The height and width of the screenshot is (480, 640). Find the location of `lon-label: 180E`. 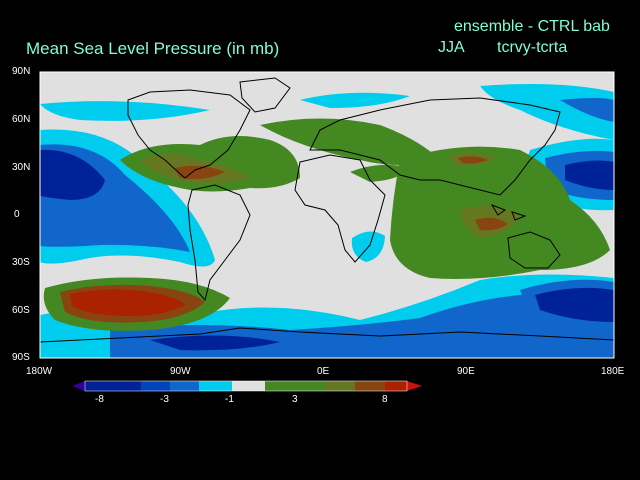

lon-label: 180E is located at coordinates (613, 371).